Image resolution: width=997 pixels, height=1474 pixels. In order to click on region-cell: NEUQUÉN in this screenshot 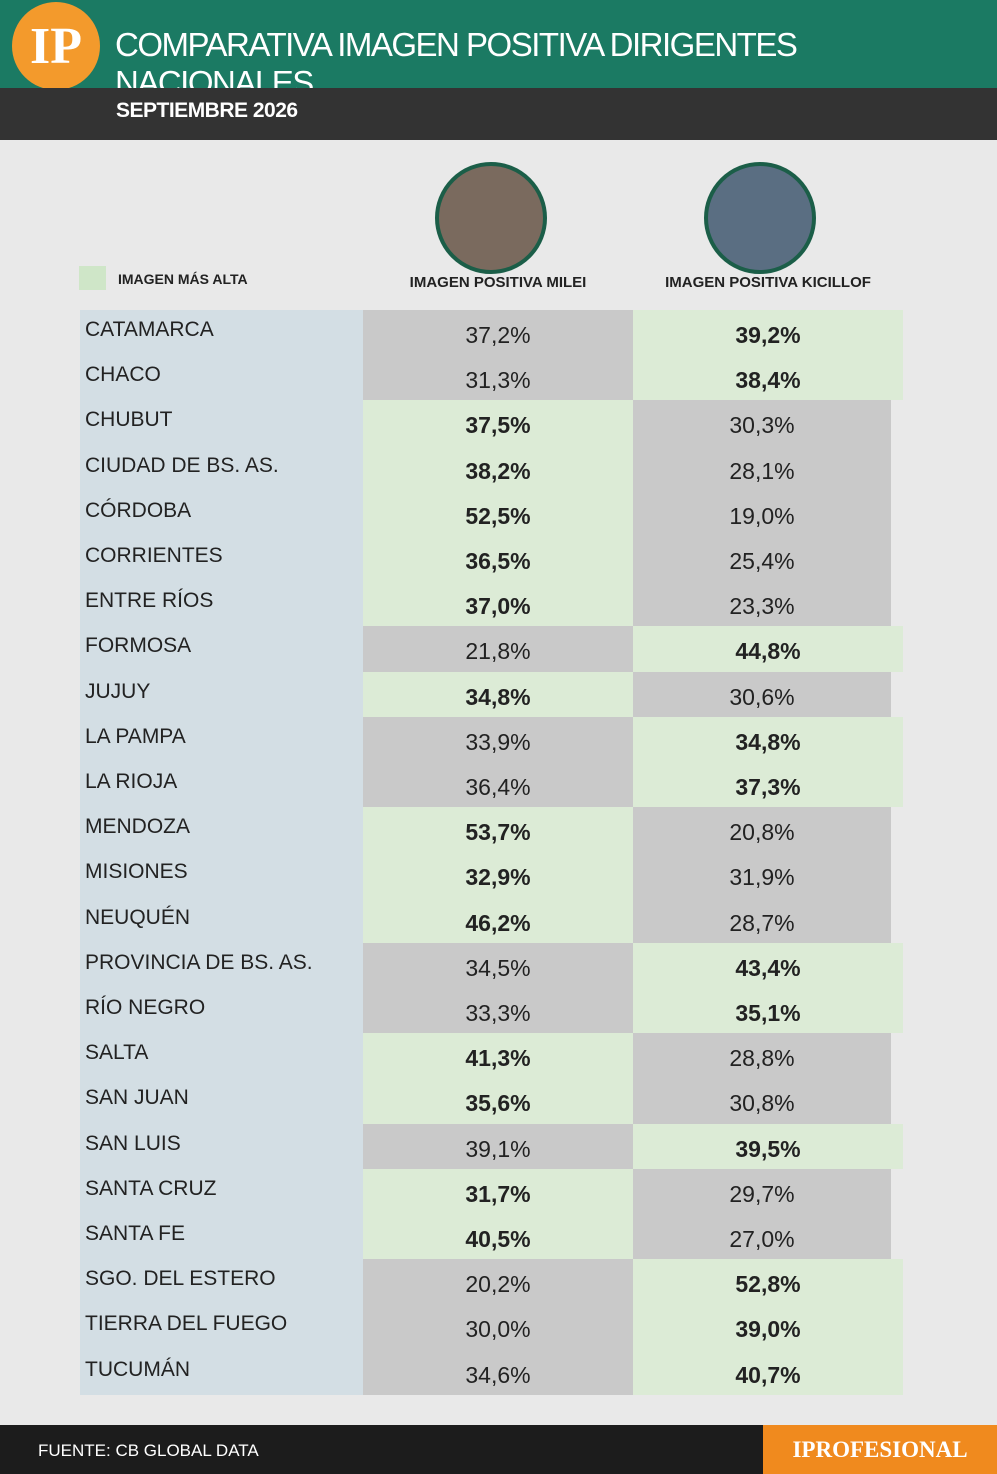, I will do `click(221, 920)`.